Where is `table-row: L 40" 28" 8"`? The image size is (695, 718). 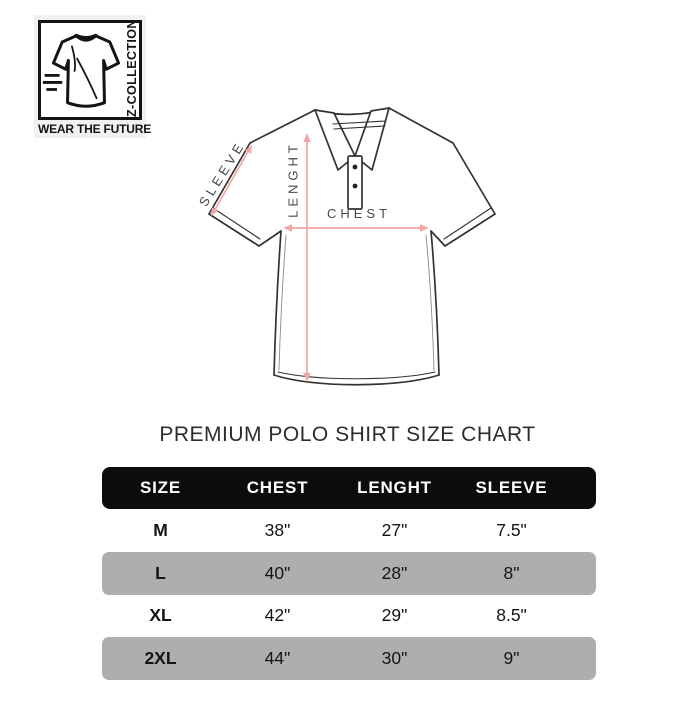 table-row: L 40" 28" 8" is located at coordinates (349, 573).